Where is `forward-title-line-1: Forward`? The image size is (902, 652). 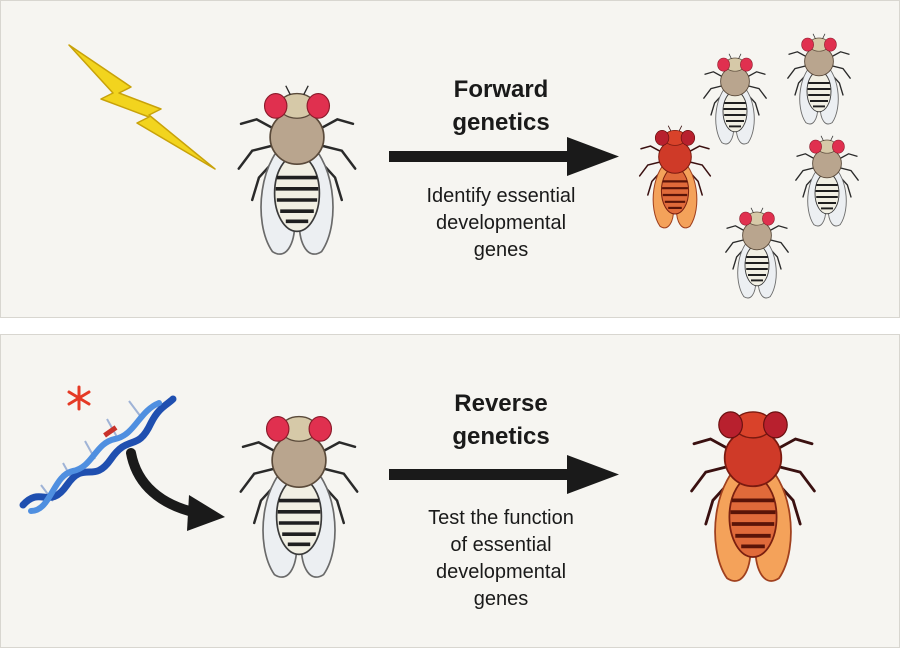
forward-title-line-1: Forward is located at coordinates (501, 89).